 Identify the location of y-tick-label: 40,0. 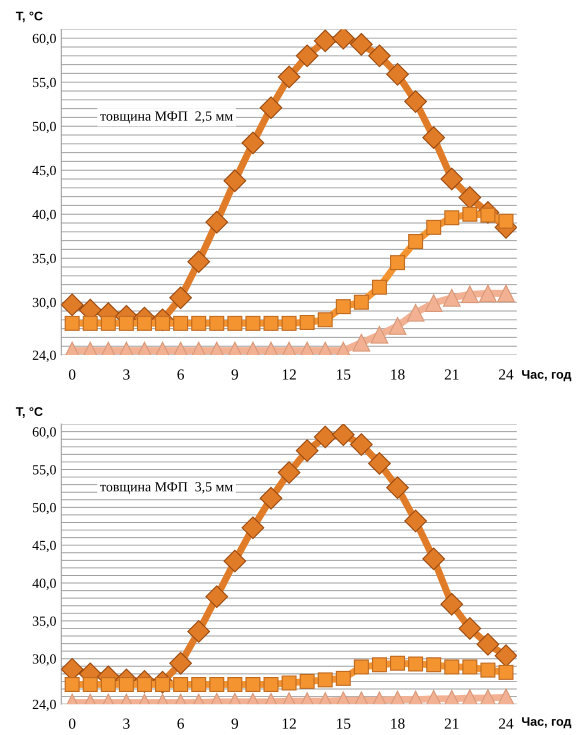
(44, 216).